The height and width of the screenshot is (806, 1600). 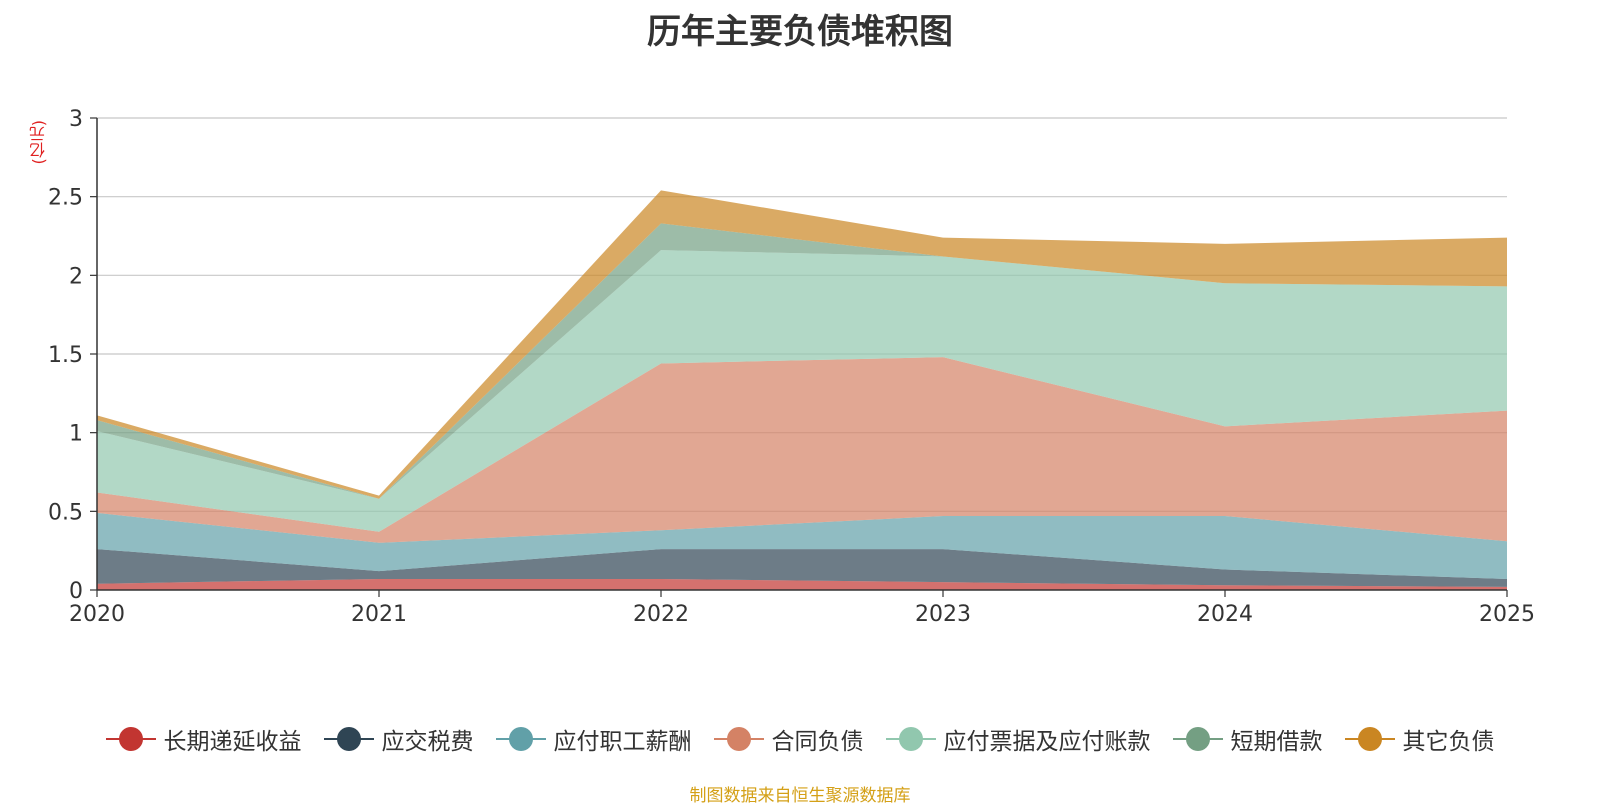 I want to click on legend-item: 长期递延收益, so click(x=203, y=739).